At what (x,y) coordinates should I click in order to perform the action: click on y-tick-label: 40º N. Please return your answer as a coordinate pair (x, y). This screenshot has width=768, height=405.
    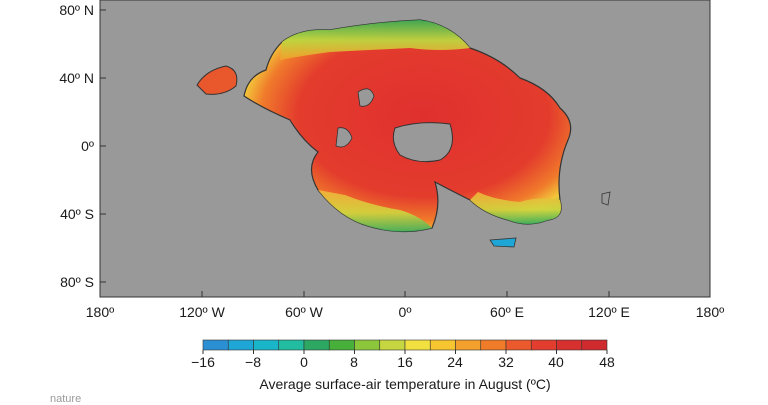
    Looking at the image, I should click on (76, 78).